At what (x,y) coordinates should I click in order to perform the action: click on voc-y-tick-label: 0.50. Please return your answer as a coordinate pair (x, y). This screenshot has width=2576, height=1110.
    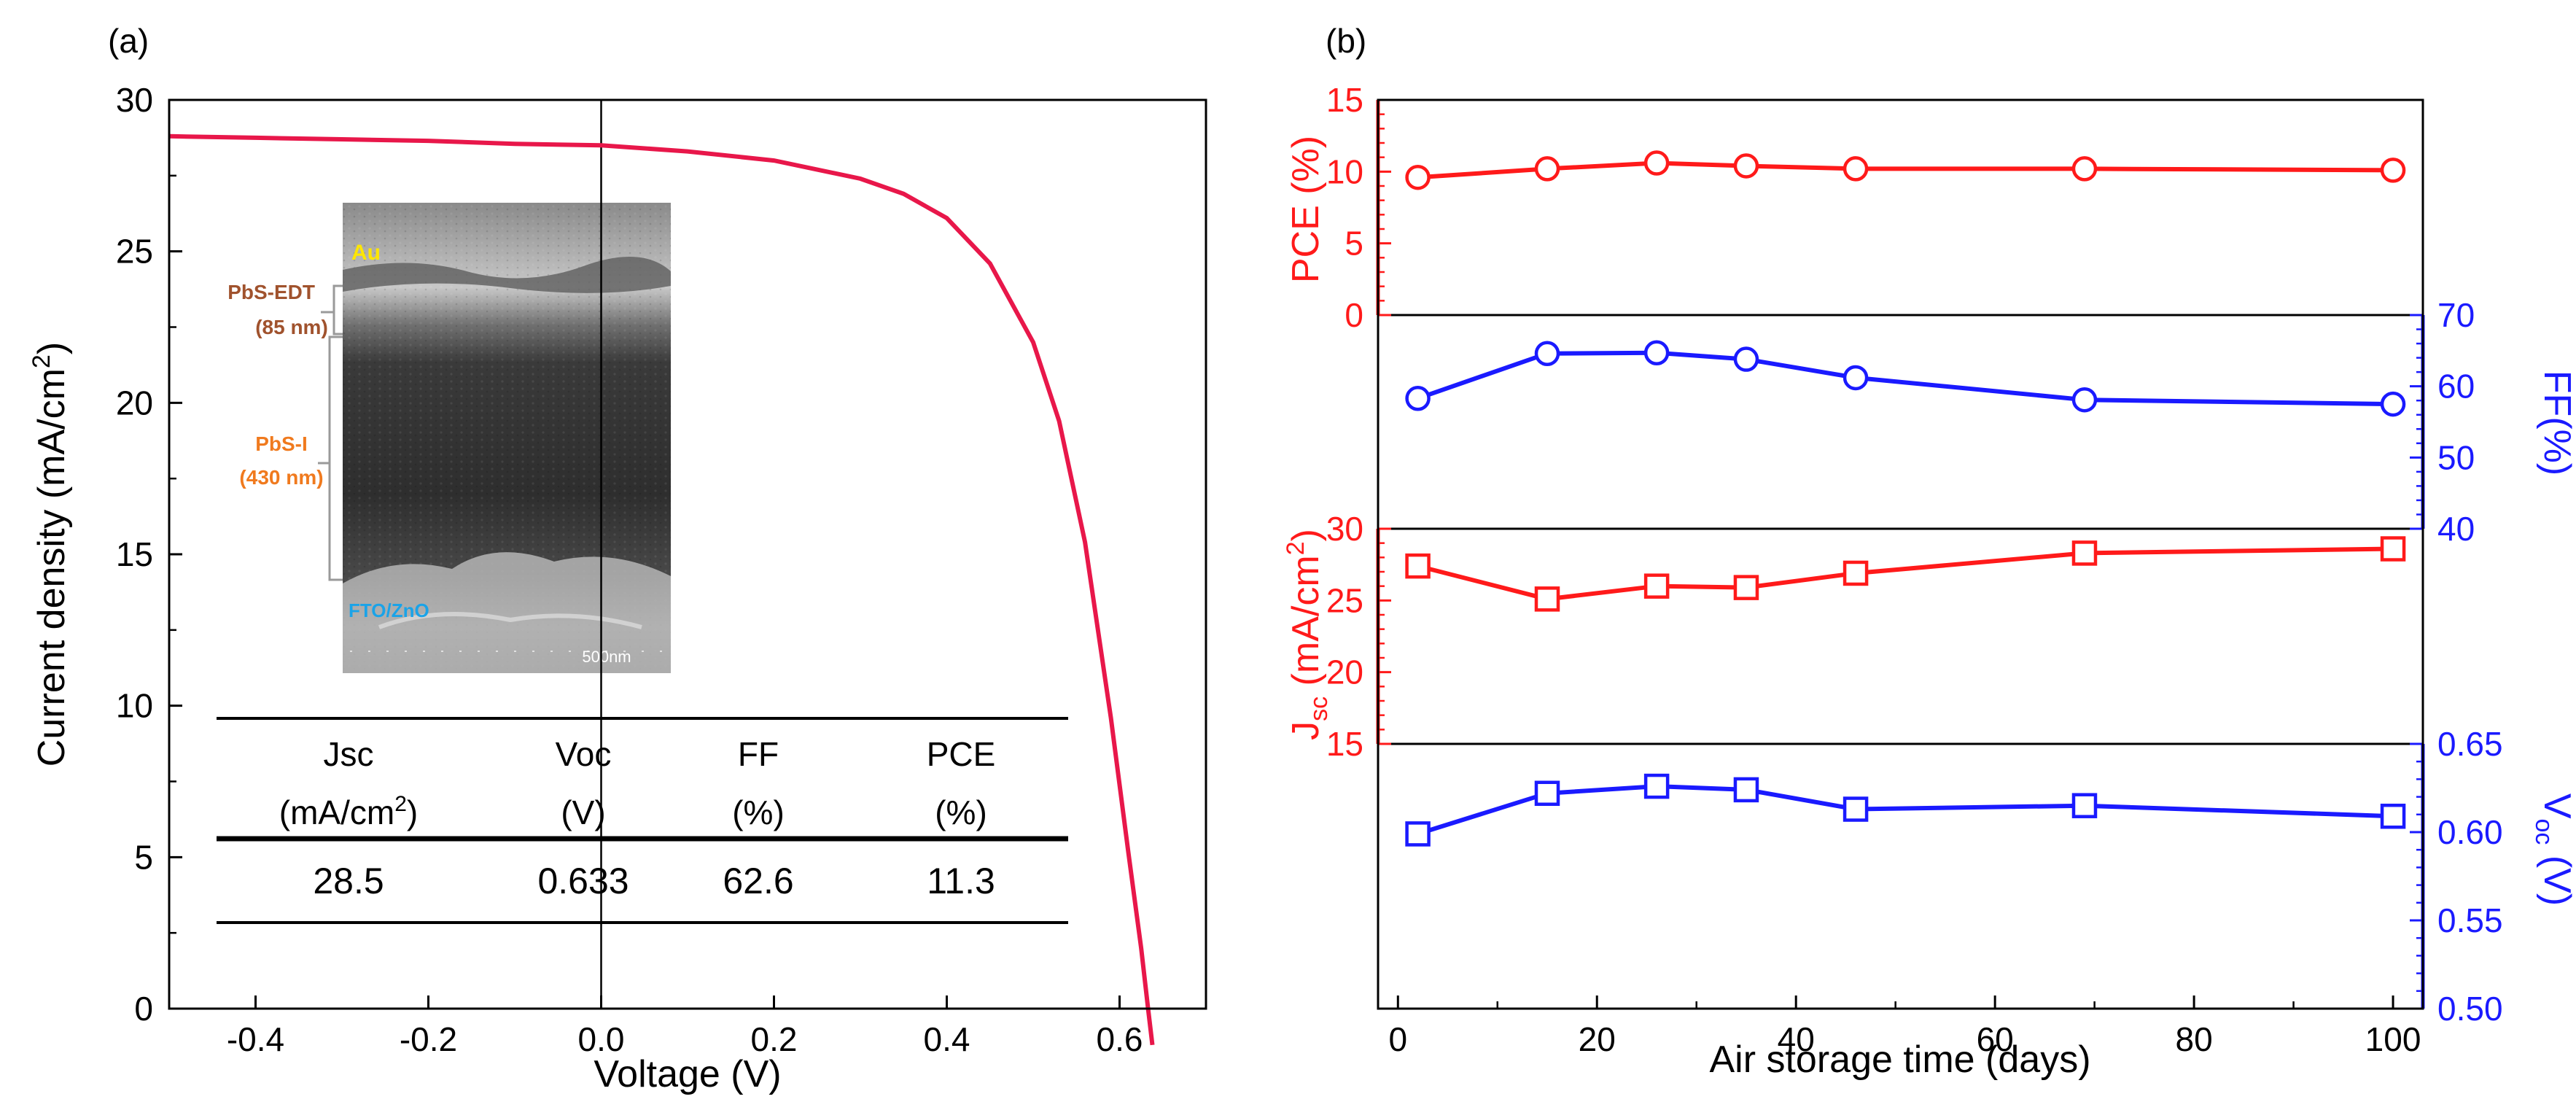
    Looking at the image, I should click on (2470, 1009).